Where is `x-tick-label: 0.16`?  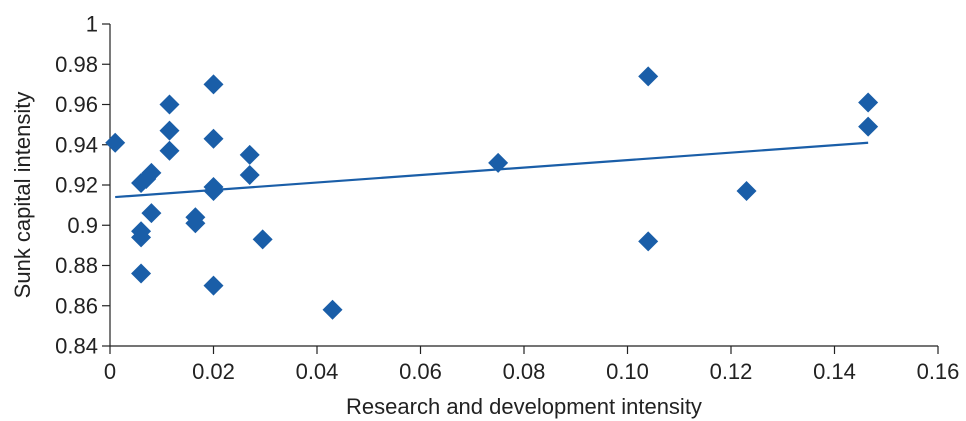 x-tick-label: 0.16 is located at coordinates (938, 371).